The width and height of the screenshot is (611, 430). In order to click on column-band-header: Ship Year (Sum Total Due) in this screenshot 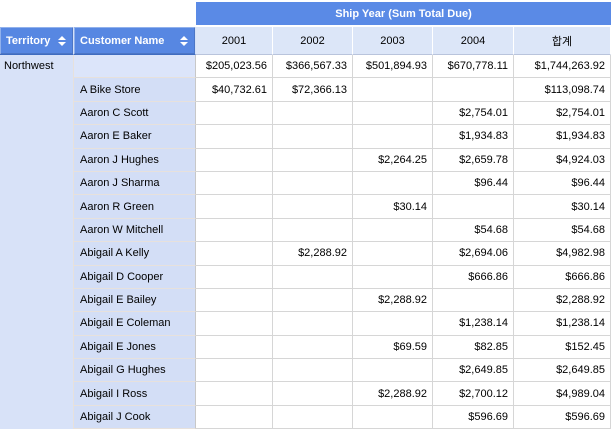, I will do `click(403, 13)`.